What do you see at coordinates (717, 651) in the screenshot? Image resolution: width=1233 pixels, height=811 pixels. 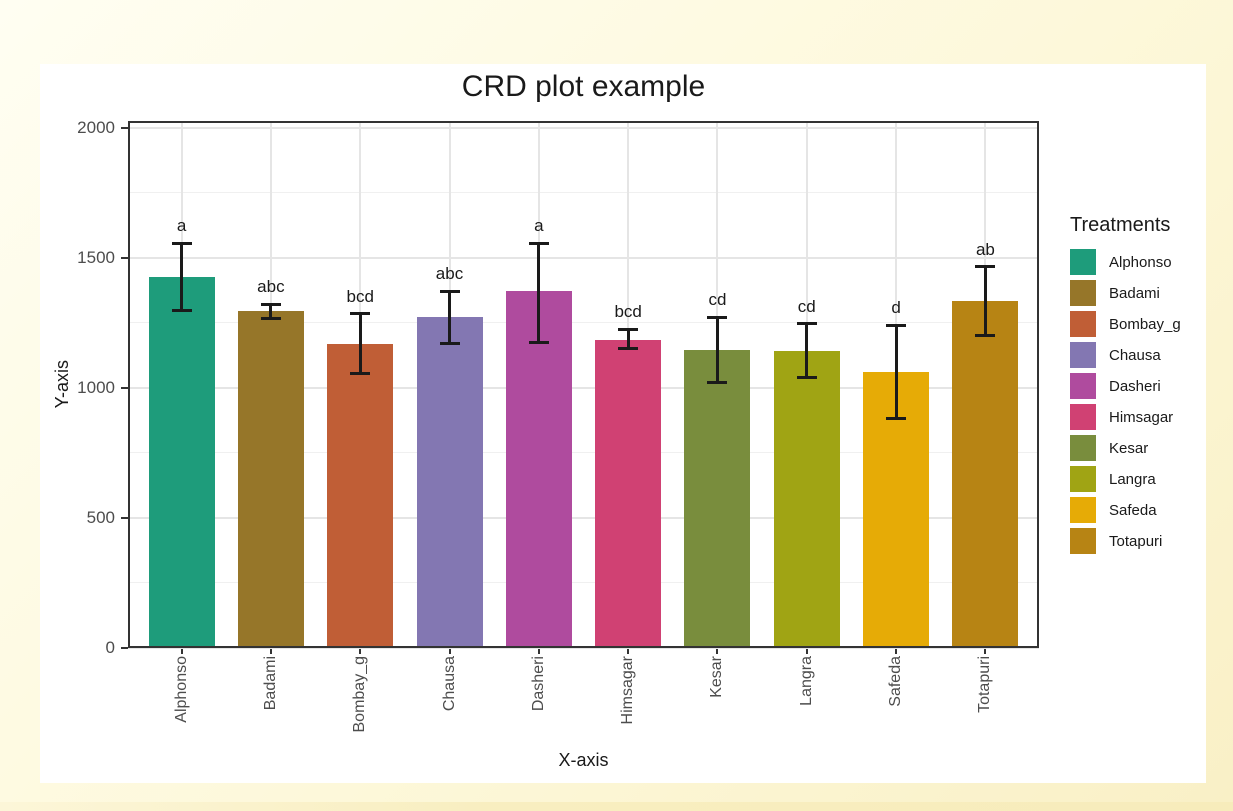 I see `x-tick-kesar` at bounding box center [717, 651].